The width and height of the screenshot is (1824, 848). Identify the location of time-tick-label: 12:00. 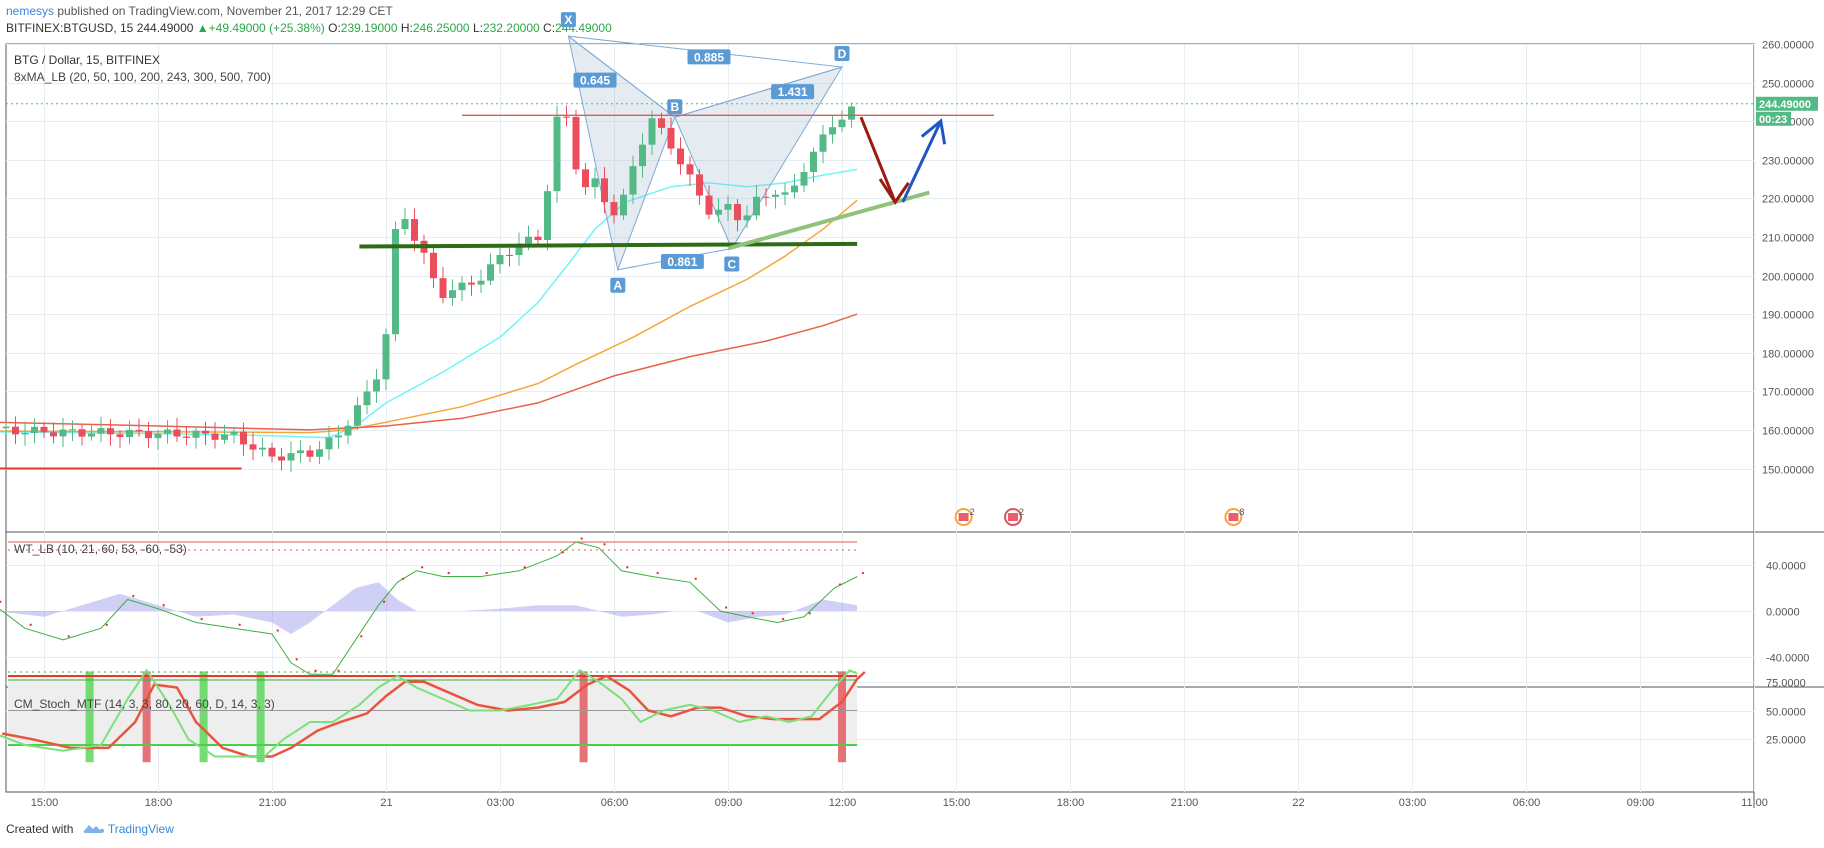
(843, 803).